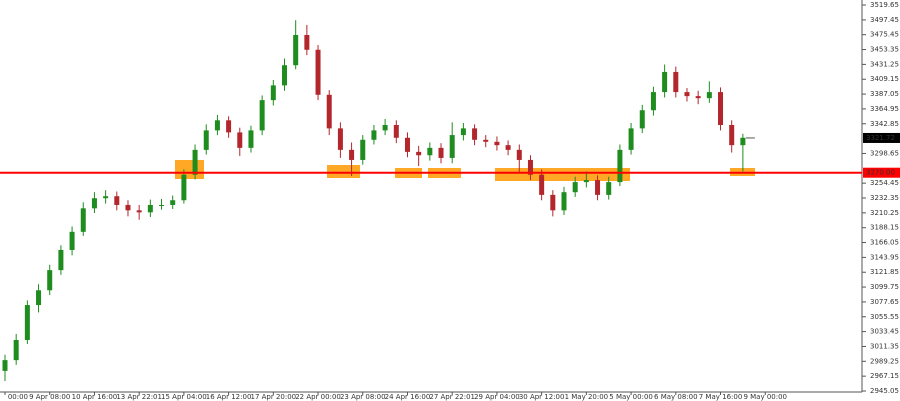 Image resolution: width=900 pixels, height=401 pixels. What do you see at coordinates (884, 287) in the screenshot?
I see `y-tick-label: 3099.75` at bounding box center [884, 287].